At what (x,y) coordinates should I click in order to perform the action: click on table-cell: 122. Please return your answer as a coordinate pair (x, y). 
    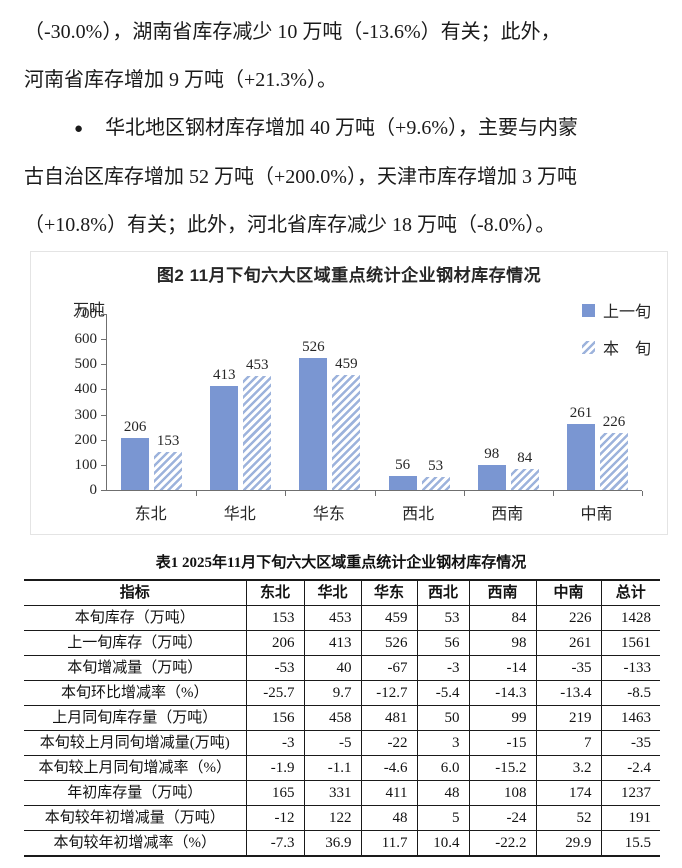
    Looking at the image, I should click on (332, 818).